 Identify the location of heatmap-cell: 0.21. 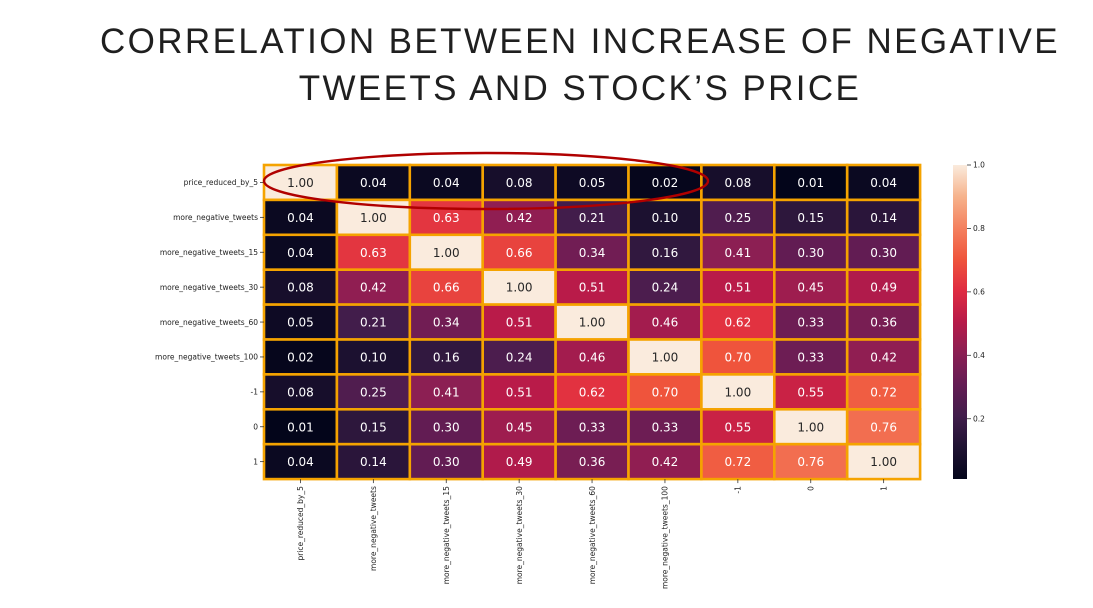
(373, 322).